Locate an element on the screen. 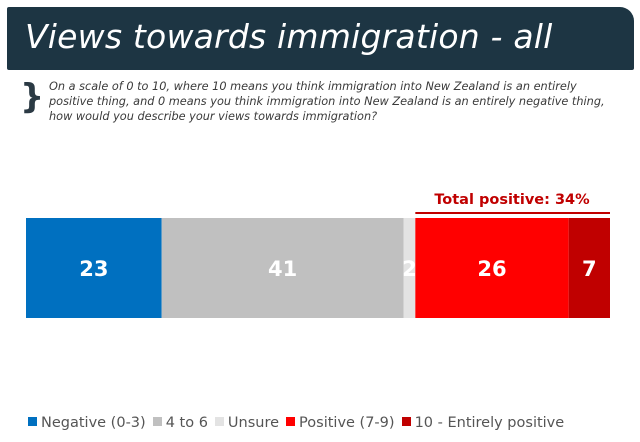 This screenshot has width=640, height=442. legend-item-2: Unsure is located at coordinates (247, 423).